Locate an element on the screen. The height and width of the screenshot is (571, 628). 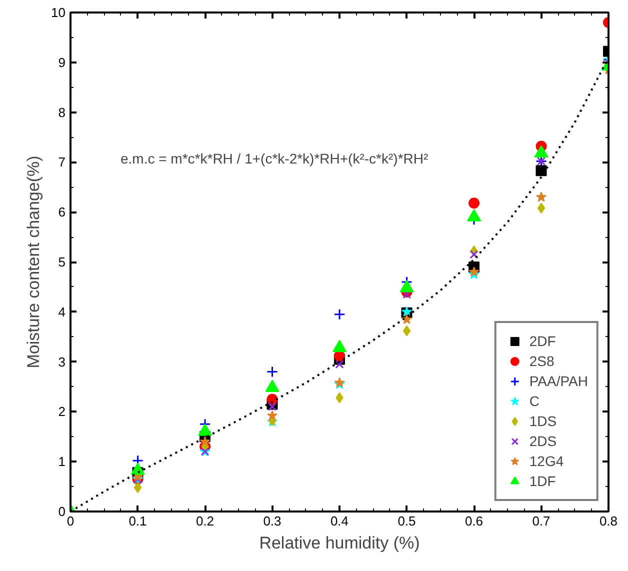
y-tick-label: 5 is located at coordinates (62, 262).